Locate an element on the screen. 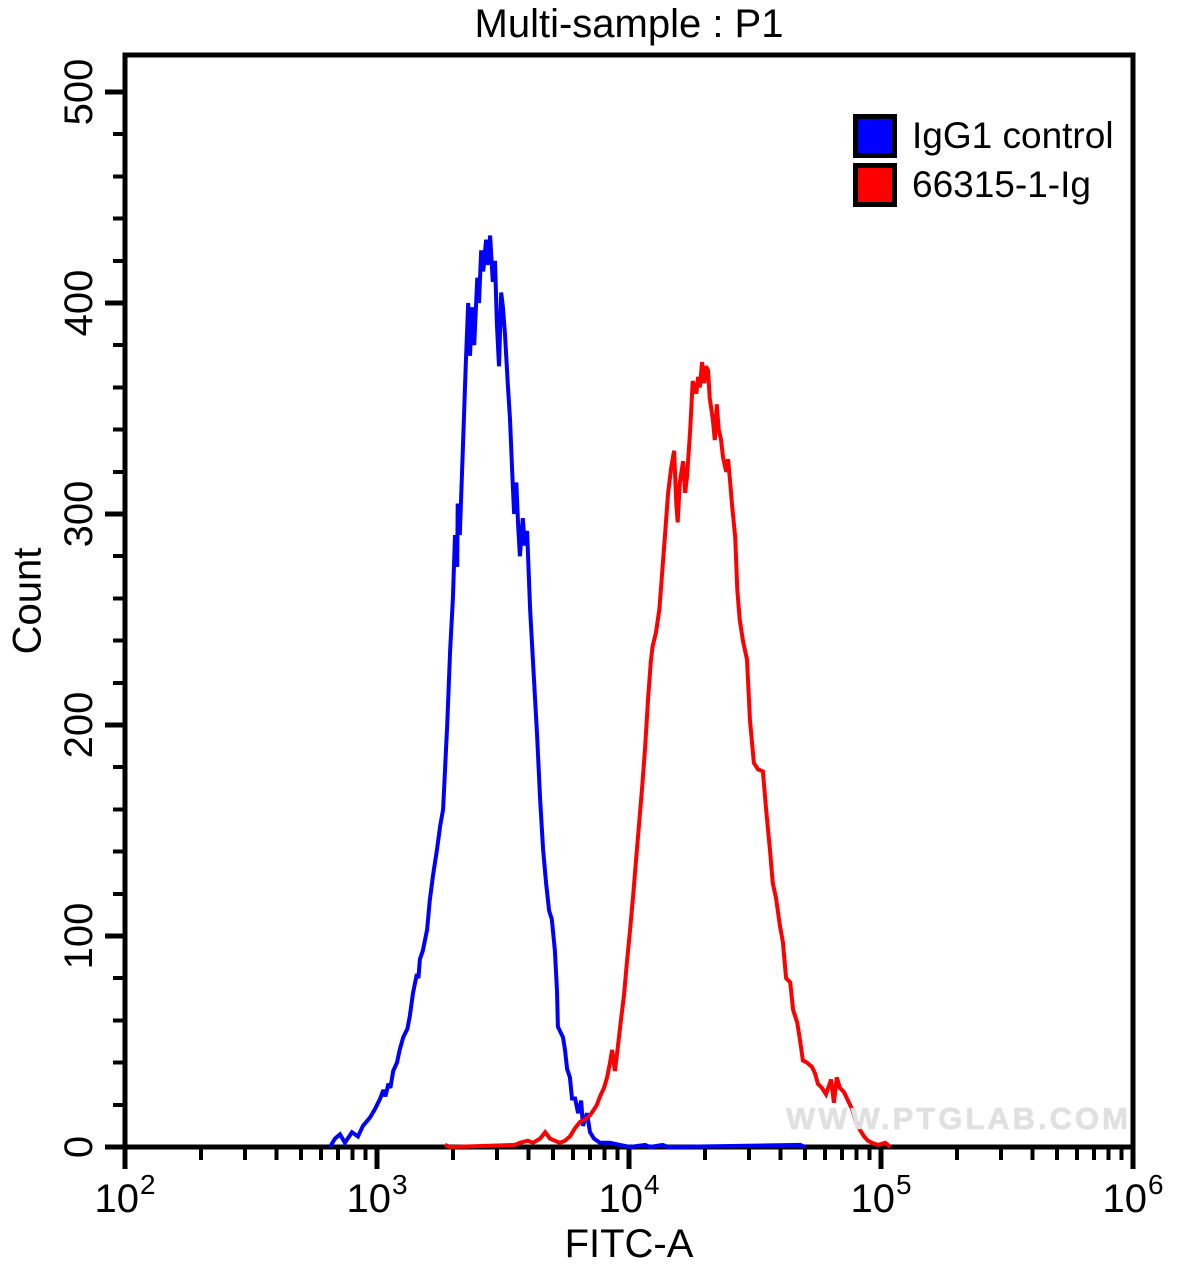 This screenshot has width=1181, height=1265. y-tick-label: 300 is located at coordinates (79, 514).